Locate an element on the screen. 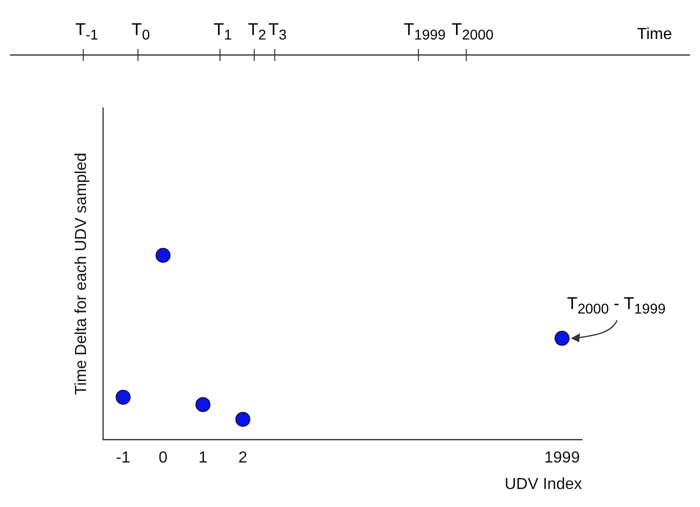  text: T$_{0}$ is located at coordinates (141, 32).